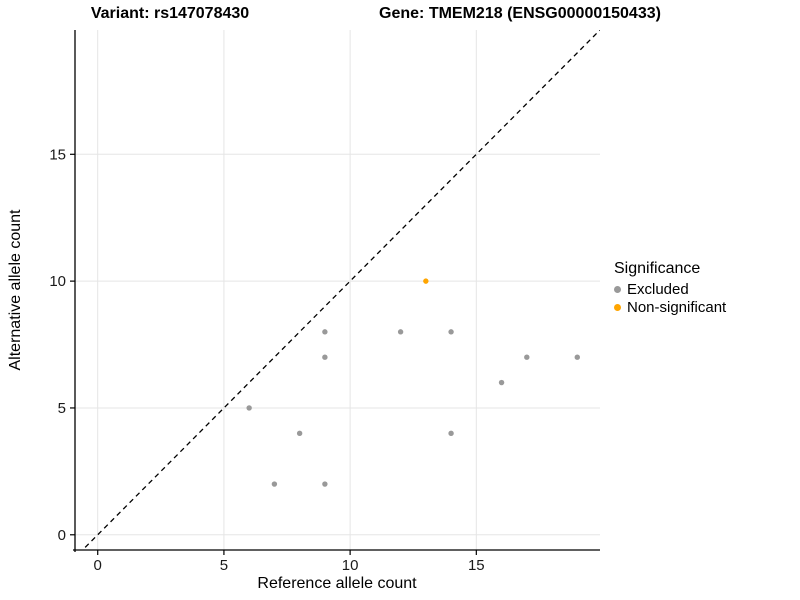 The image size is (800, 600). I want to click on y-tick-label: 0, so click(62, 535).